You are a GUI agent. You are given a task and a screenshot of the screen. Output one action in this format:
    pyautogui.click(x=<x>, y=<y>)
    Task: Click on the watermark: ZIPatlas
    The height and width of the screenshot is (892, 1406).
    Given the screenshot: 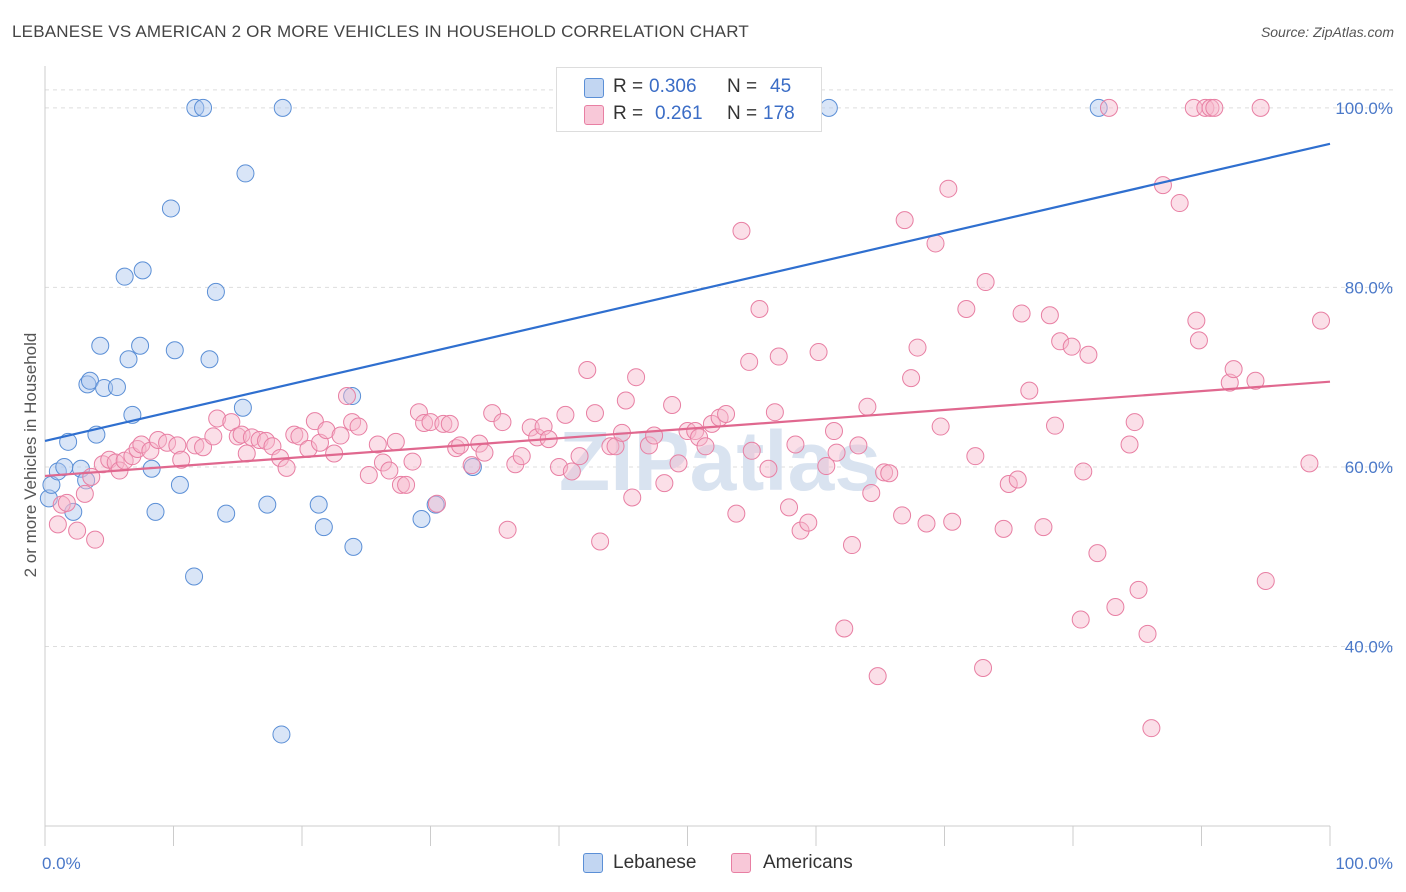 What is the action you would take?
    pyautogui.click(x=720, y=461)
    